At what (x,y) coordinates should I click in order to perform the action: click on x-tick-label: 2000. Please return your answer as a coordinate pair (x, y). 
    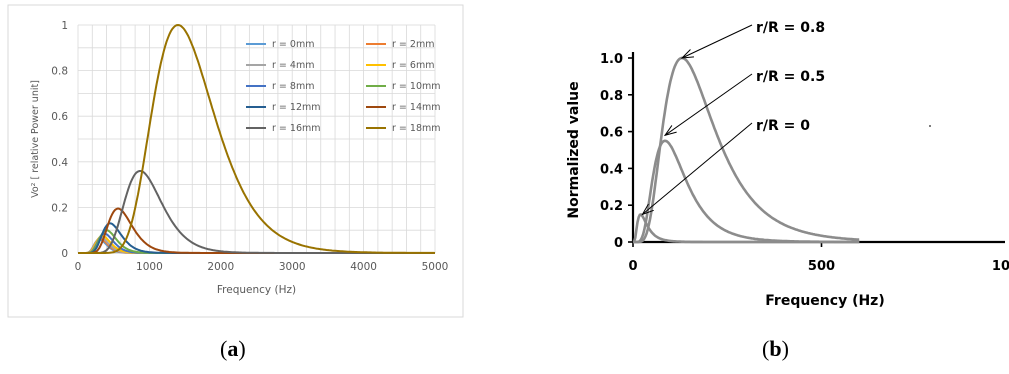
    Looking at the image, I should click on (220, 267).